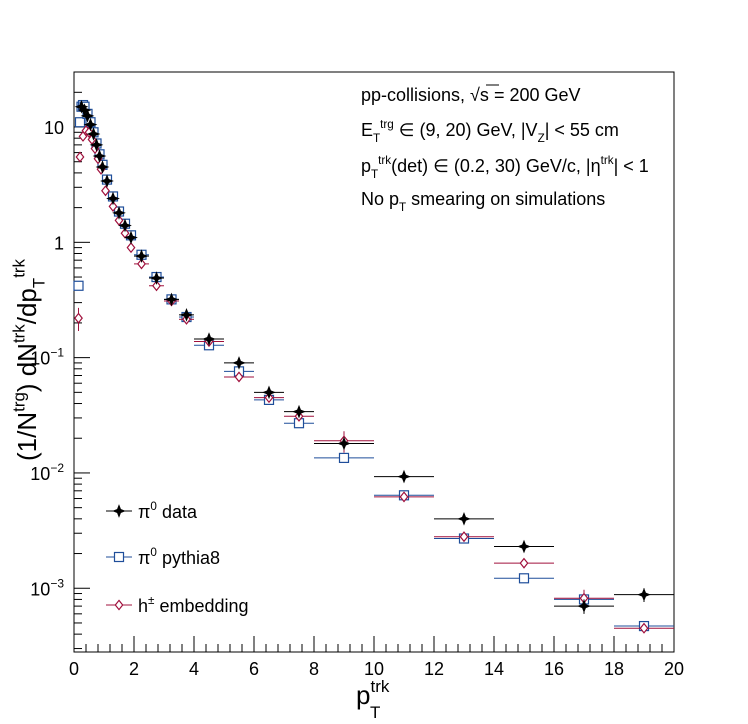 Image resolution: width=748 pixels, height=724 pixels. What do you see at coordinates (554, 669) in the screenshot?
I see `x-tick-label: 16` at bounding box center [554, 669].